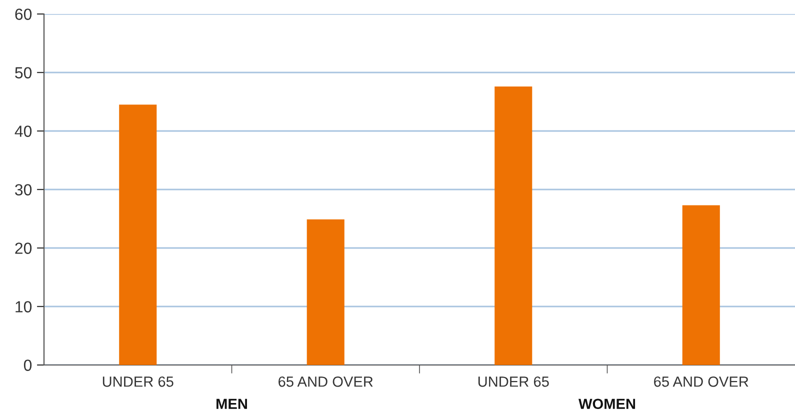 Image resolution: width=795 pixels, height=415 pixels. Describe the element at coordinates (28, 365) in the screenshot. I see `y-tick-label: 0` at that location.